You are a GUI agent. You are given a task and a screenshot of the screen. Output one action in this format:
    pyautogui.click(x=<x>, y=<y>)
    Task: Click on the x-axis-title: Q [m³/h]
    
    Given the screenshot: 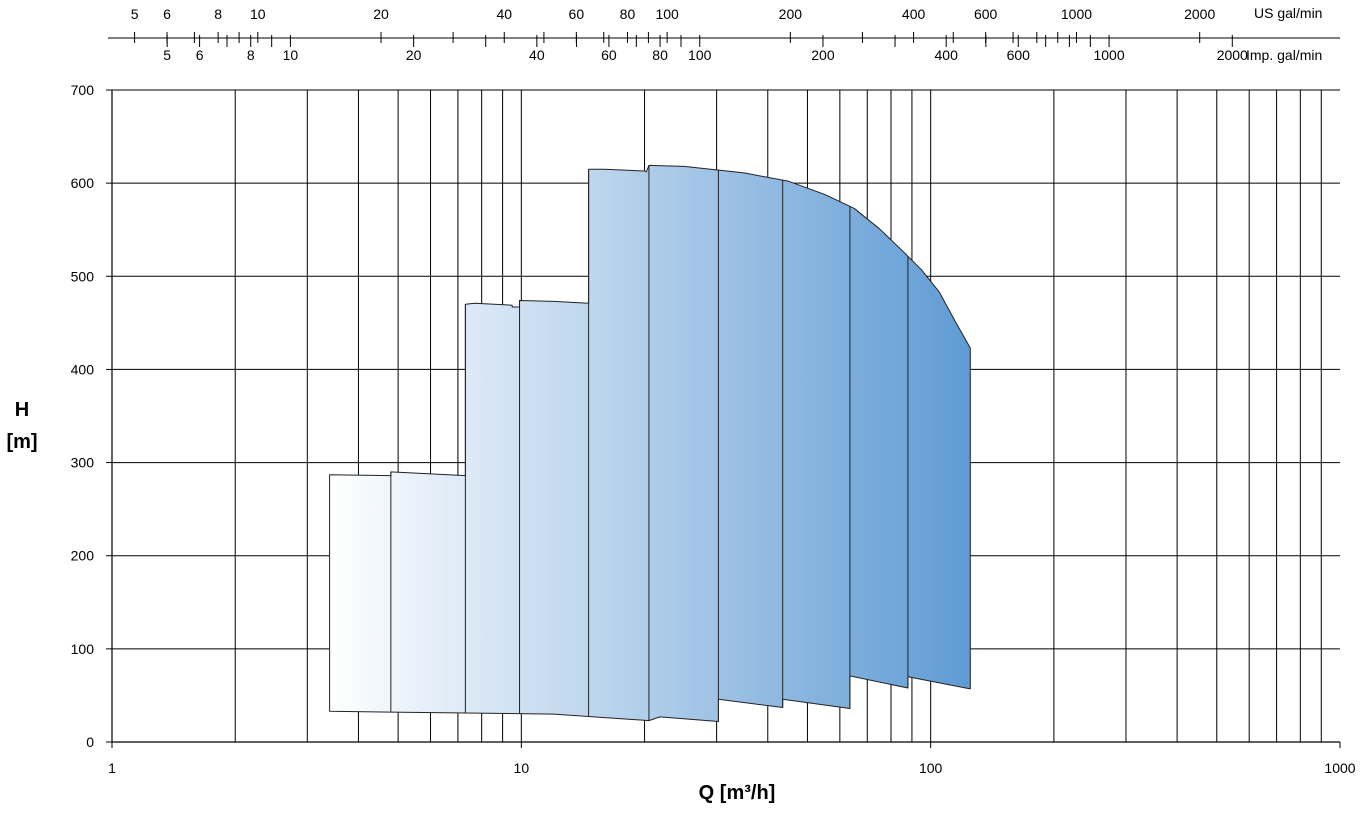 What is the action you would take?
    pyautogui.click(x=737, y=793)
    